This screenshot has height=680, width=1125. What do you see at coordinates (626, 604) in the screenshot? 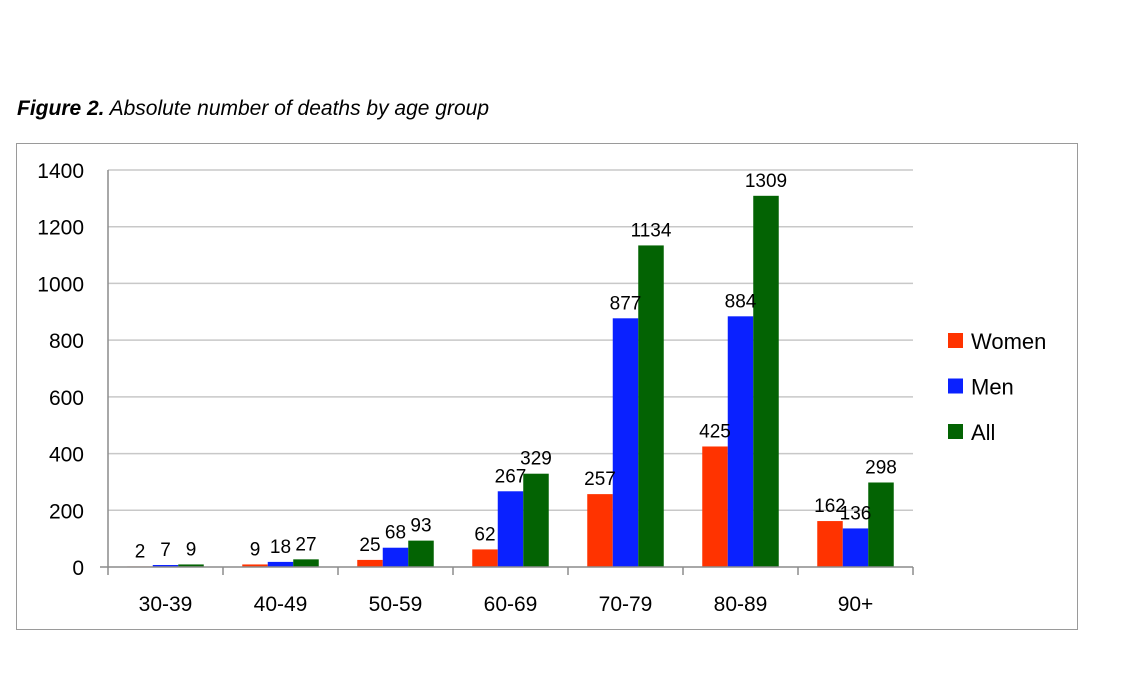
I see `x-tick-label: 70-79` at bounding box center [626, 604].